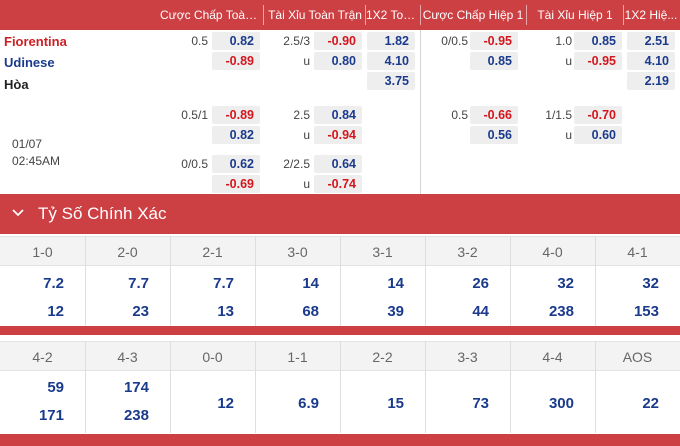  Describe the element at coordinates (480, 403) in the screenshot. I see `score-odd-draw: 73` at that location.